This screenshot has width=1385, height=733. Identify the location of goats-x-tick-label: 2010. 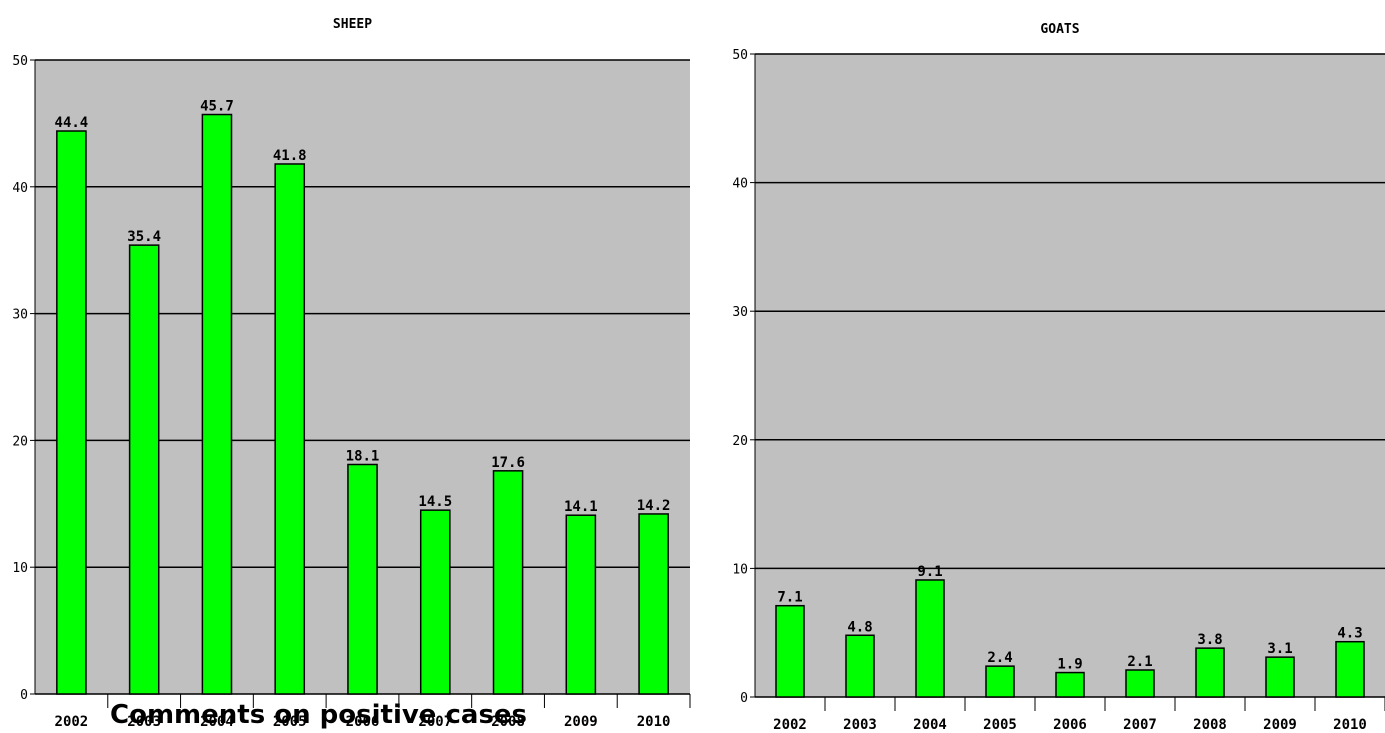
(1350, 725).